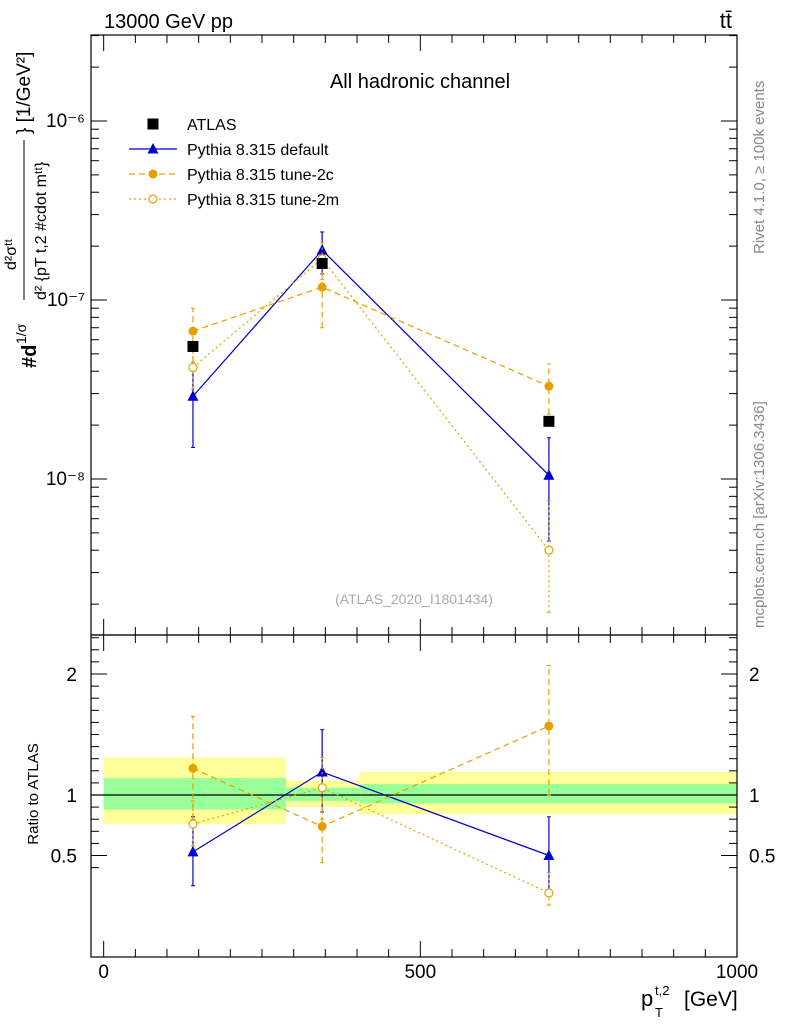 Image resolution: width=786 pixels, height=1024 pixels. Describe the element at coordinates (212, 125) in the screenshot. I see `legend-label: ATLAS` at that location.